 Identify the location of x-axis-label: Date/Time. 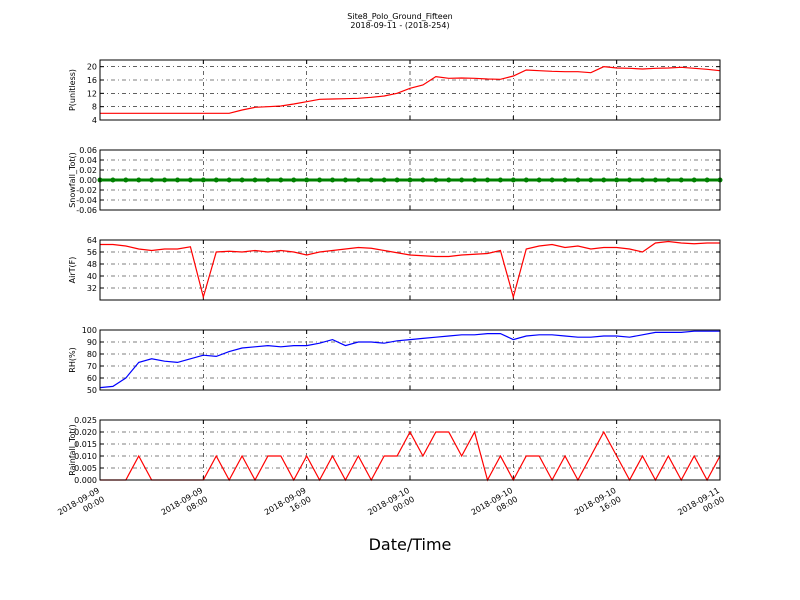
(410, 544).